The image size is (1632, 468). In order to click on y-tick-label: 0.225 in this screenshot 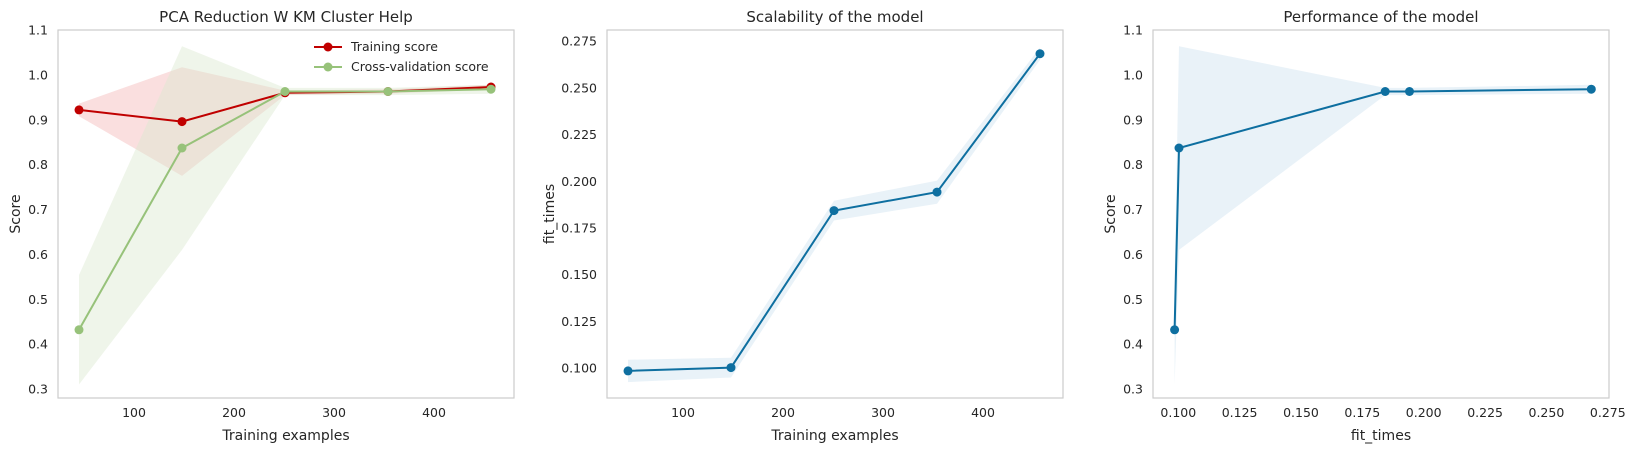, I will do `click(579, 134)`.